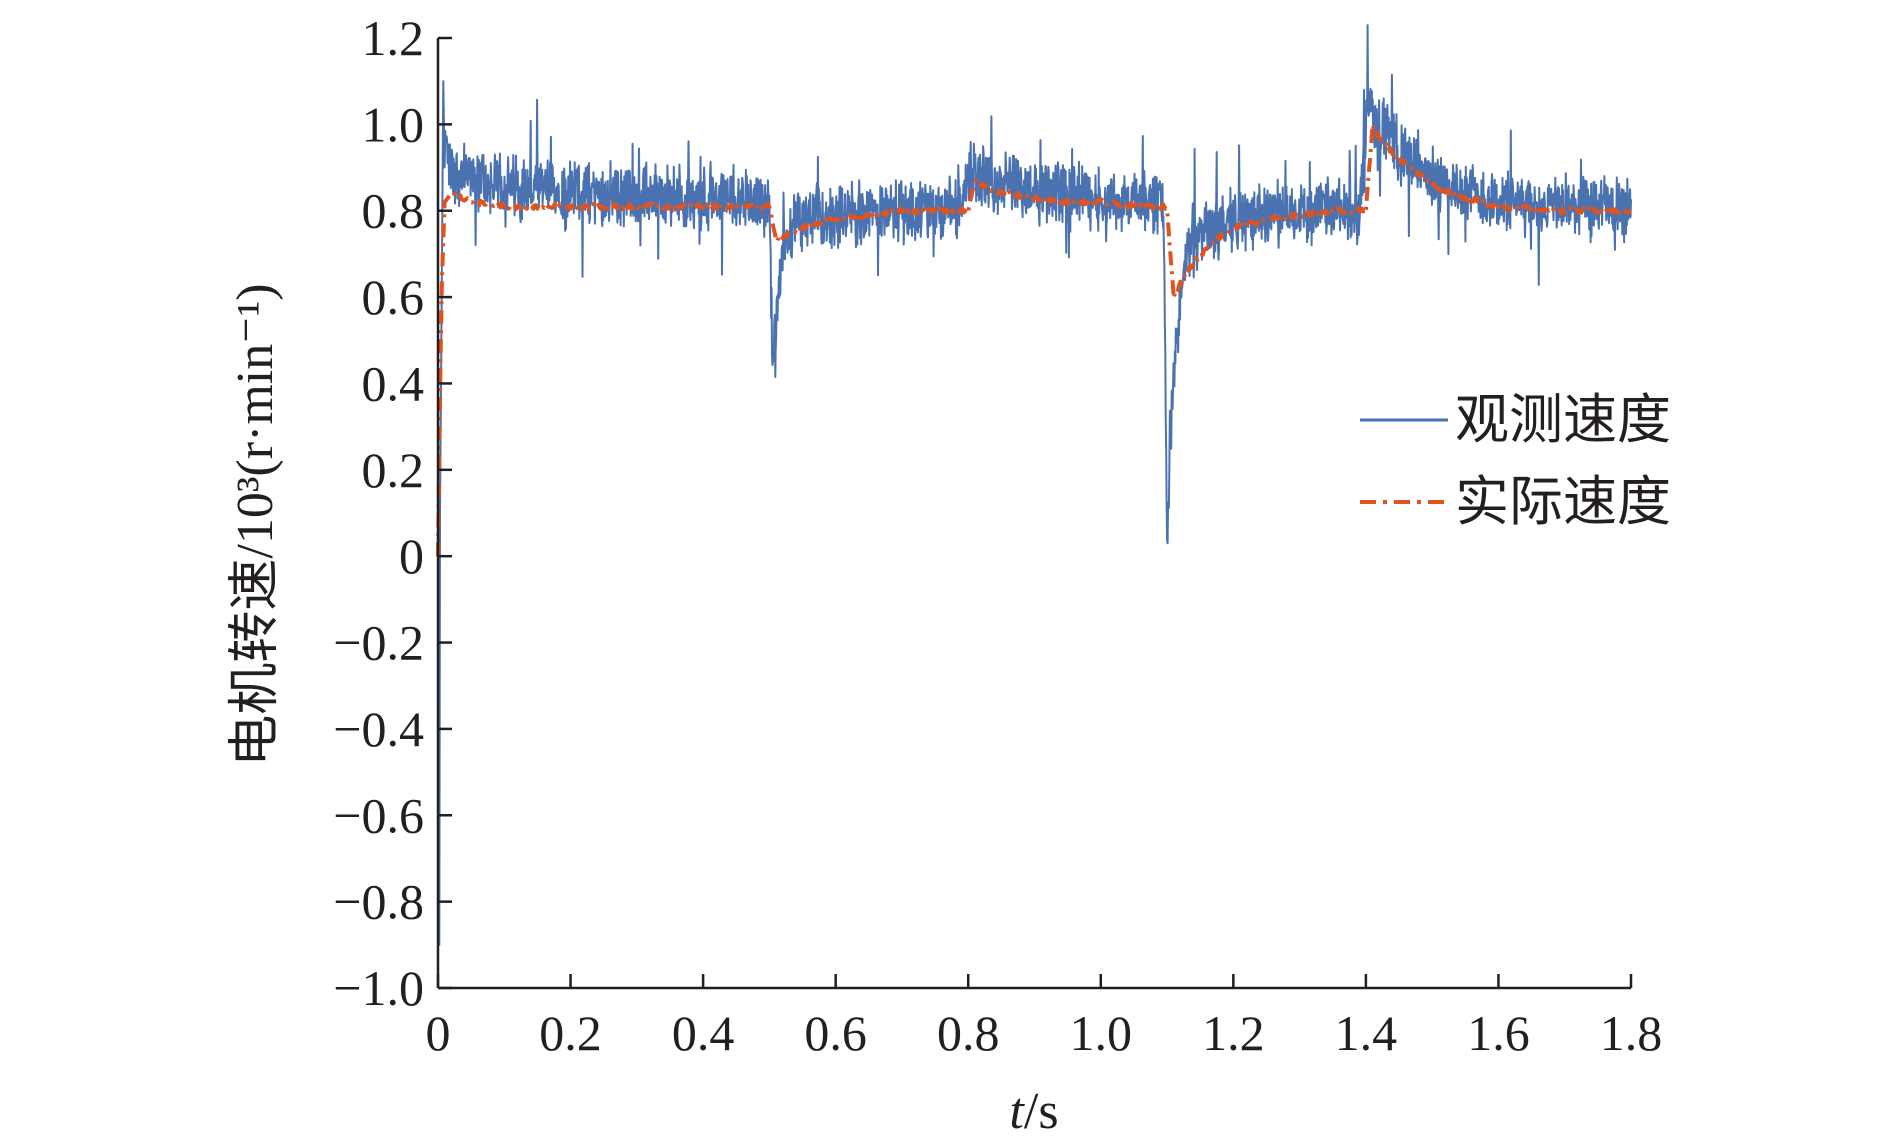  What do you see at coordinates (1017, 1111) in the screenshot?
I see `x-axis-title-italic: t` at bounding box center [1017, 1111].